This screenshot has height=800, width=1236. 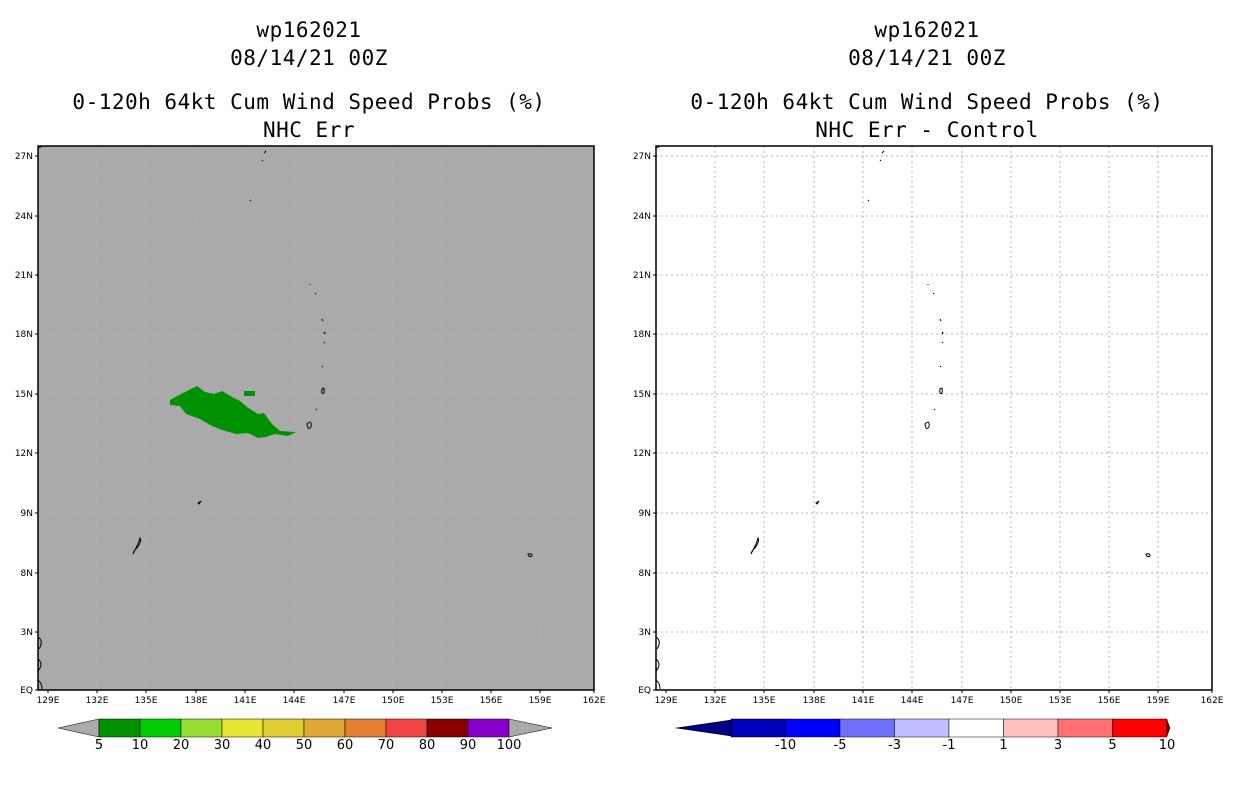 What do you see at coordinates (644, 691) in the screenshot?
I see `latitude-label: EQ` at bounding box center [644, 691].